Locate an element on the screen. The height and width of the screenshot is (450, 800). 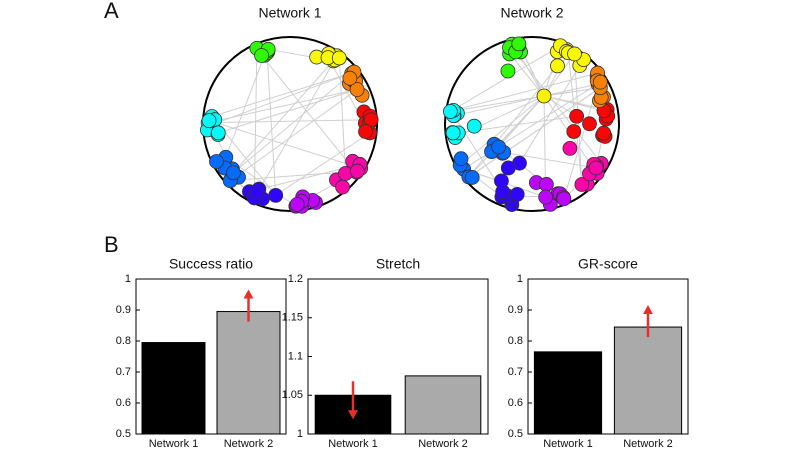
boundary is located at coordinates (532, 124).